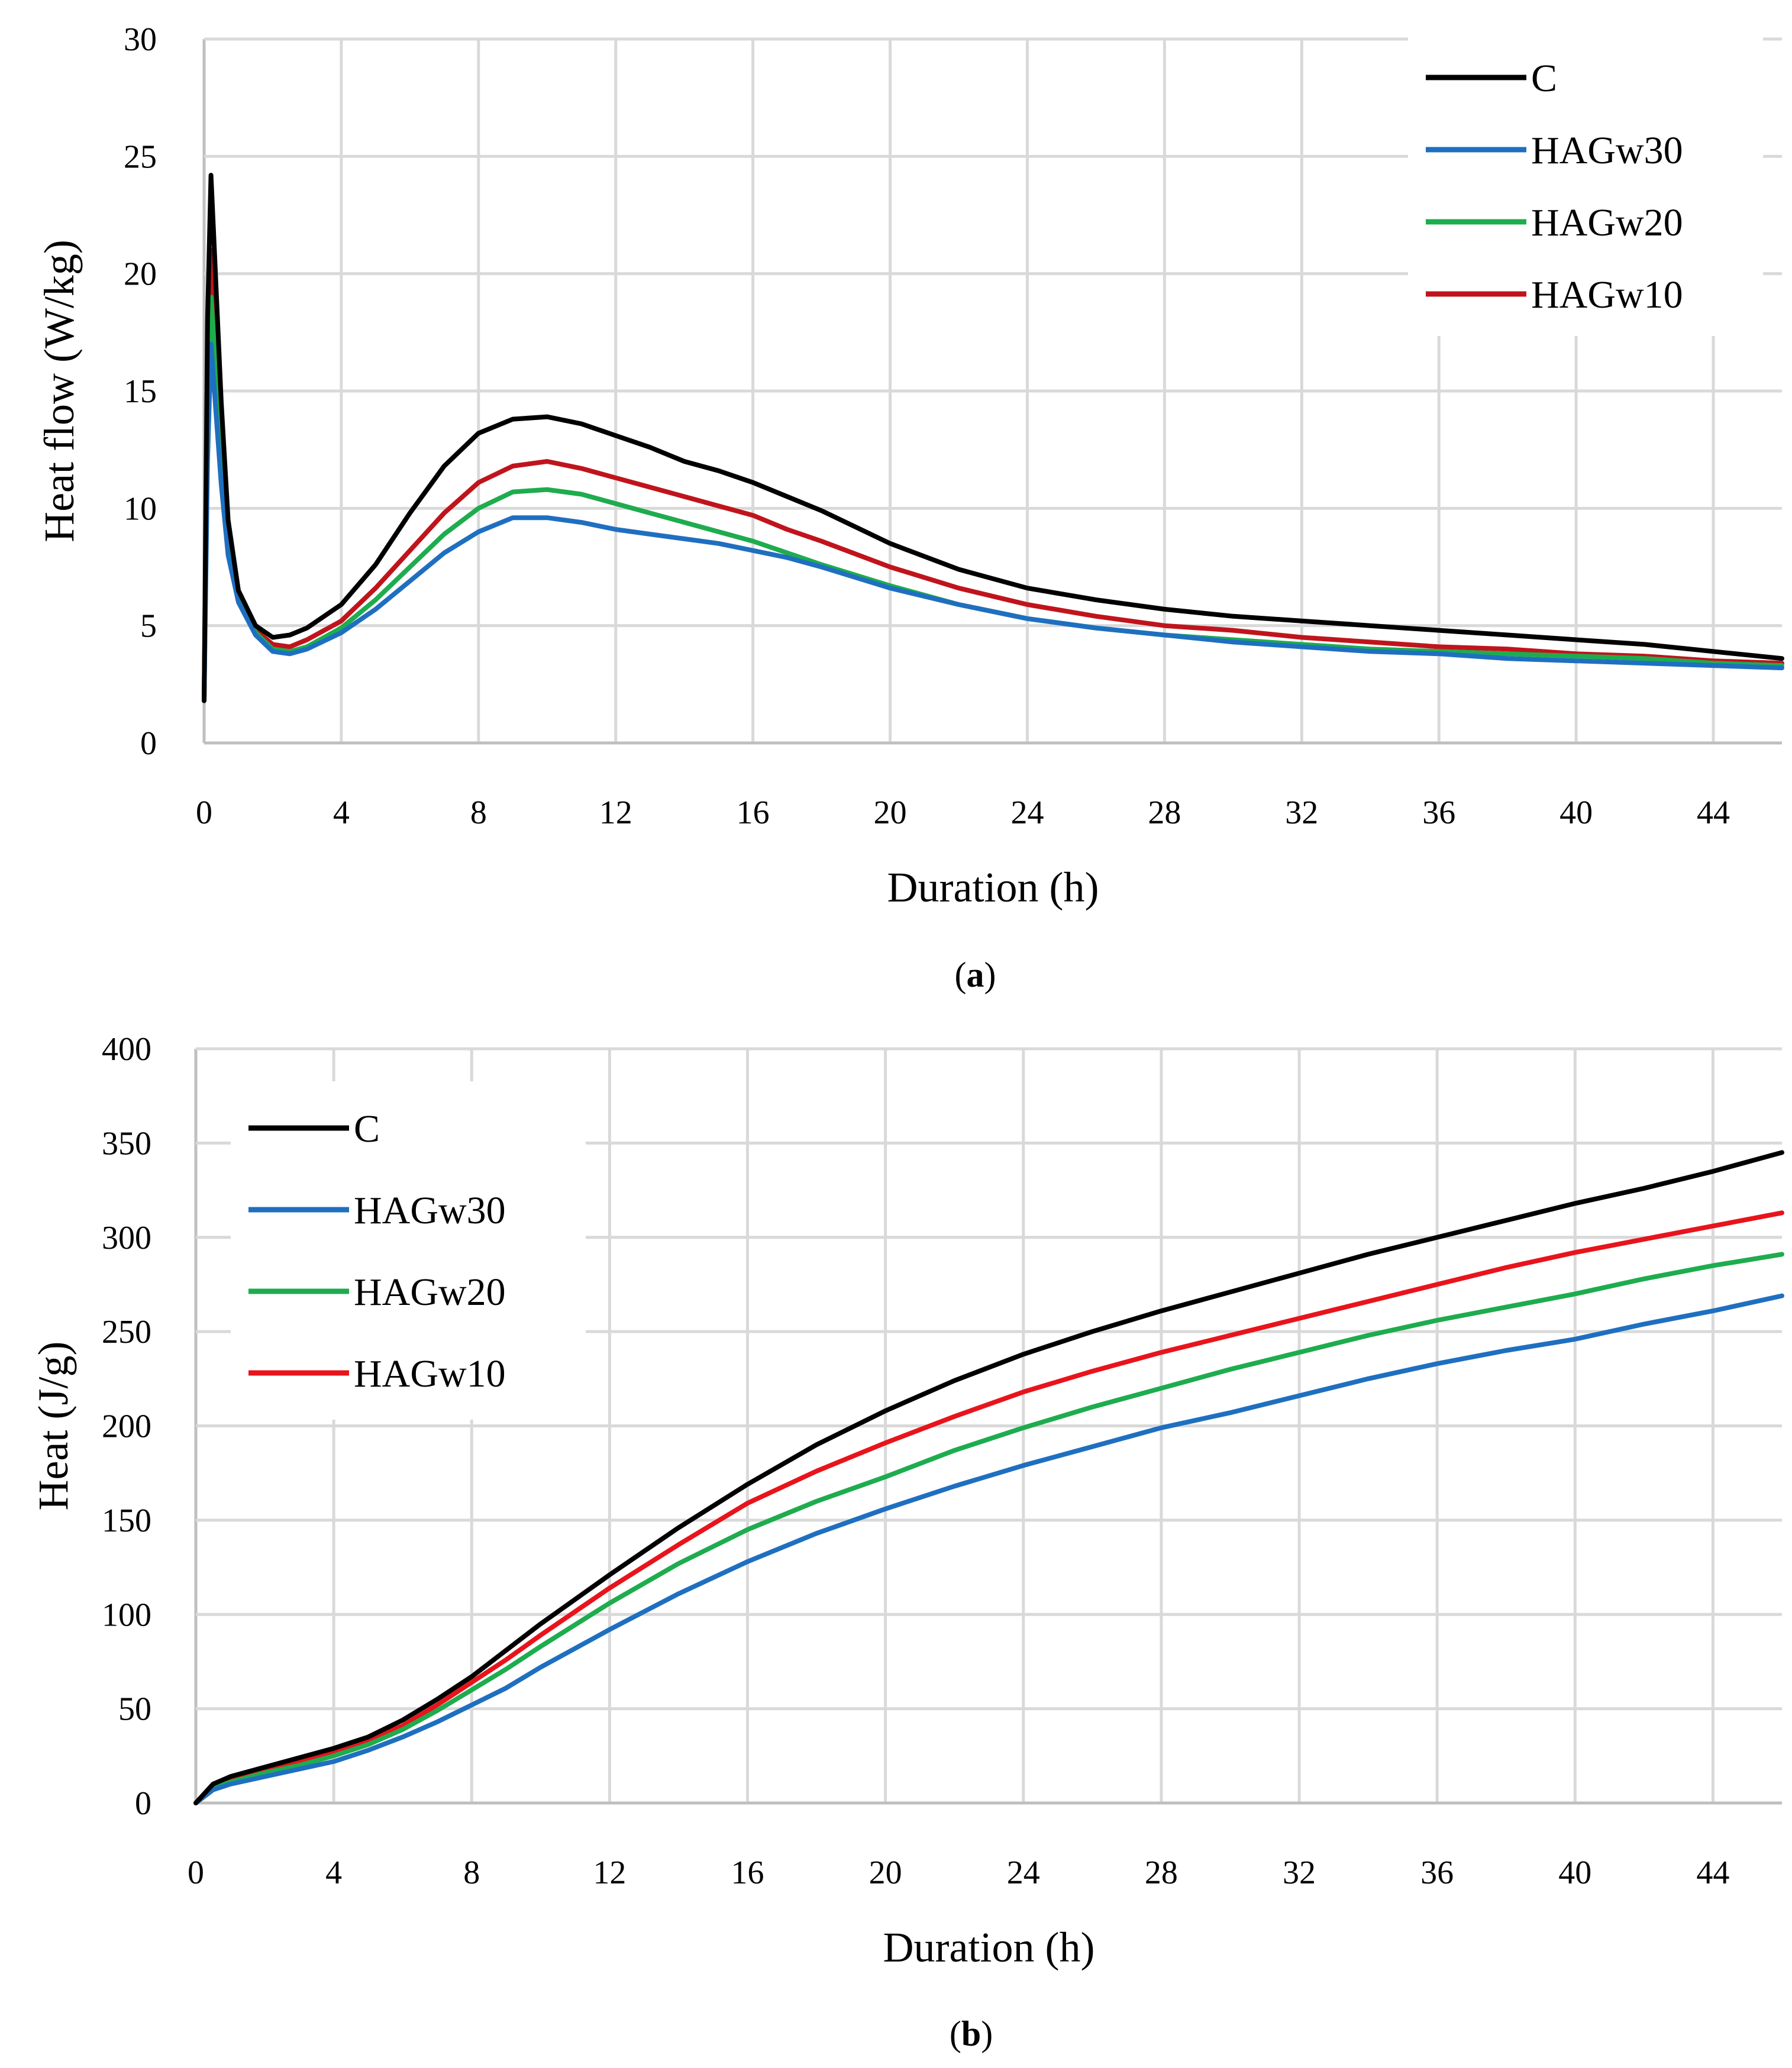 The height and width of the screenshot is (2068, 1792). What do you see at coordinates (993, 888) in the screenshot?
I see `panel-a-x-axis-title: Duration (h)` at bounding box center [993, 888].